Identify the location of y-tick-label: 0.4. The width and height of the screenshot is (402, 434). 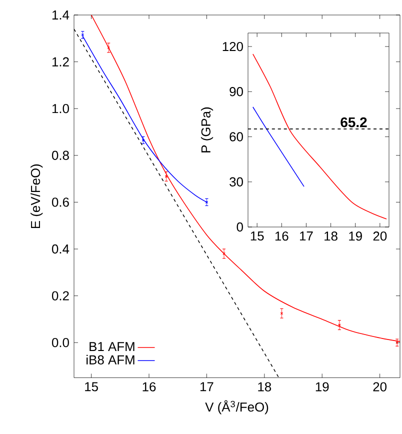
(61, 249).